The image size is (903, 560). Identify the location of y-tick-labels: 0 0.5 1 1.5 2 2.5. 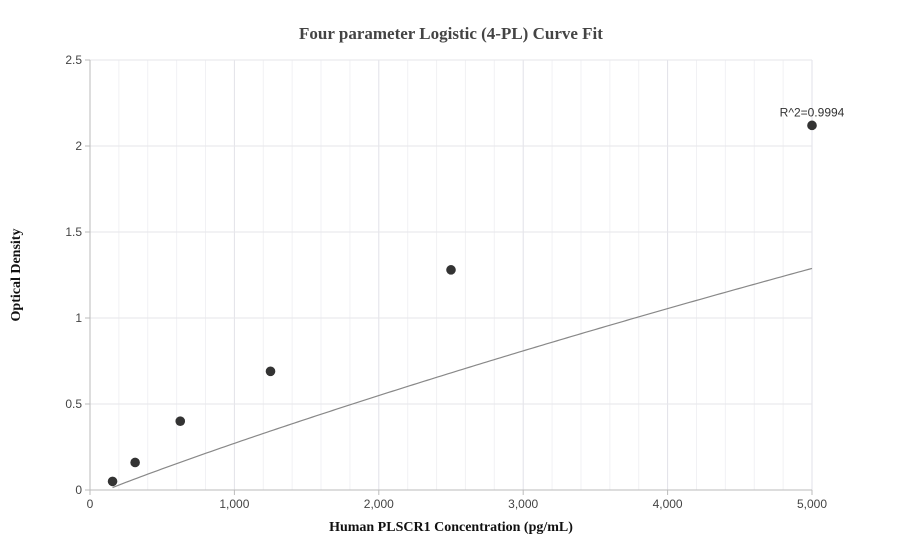
(77, 275).